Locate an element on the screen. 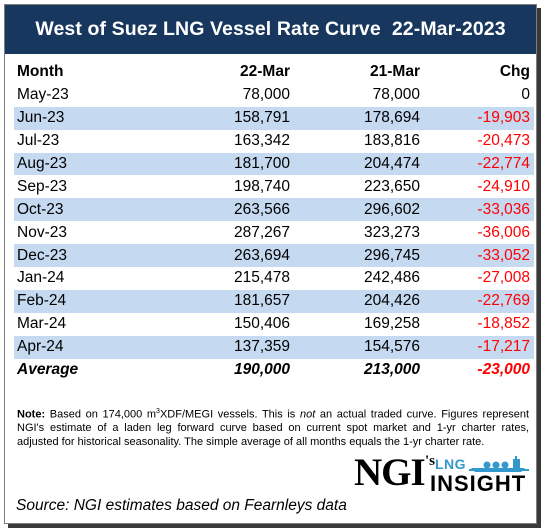 This screenshot has width=544, height=529. note-text-2: XDF/MEGI vessels. This is is located at coordinates (229, 414).